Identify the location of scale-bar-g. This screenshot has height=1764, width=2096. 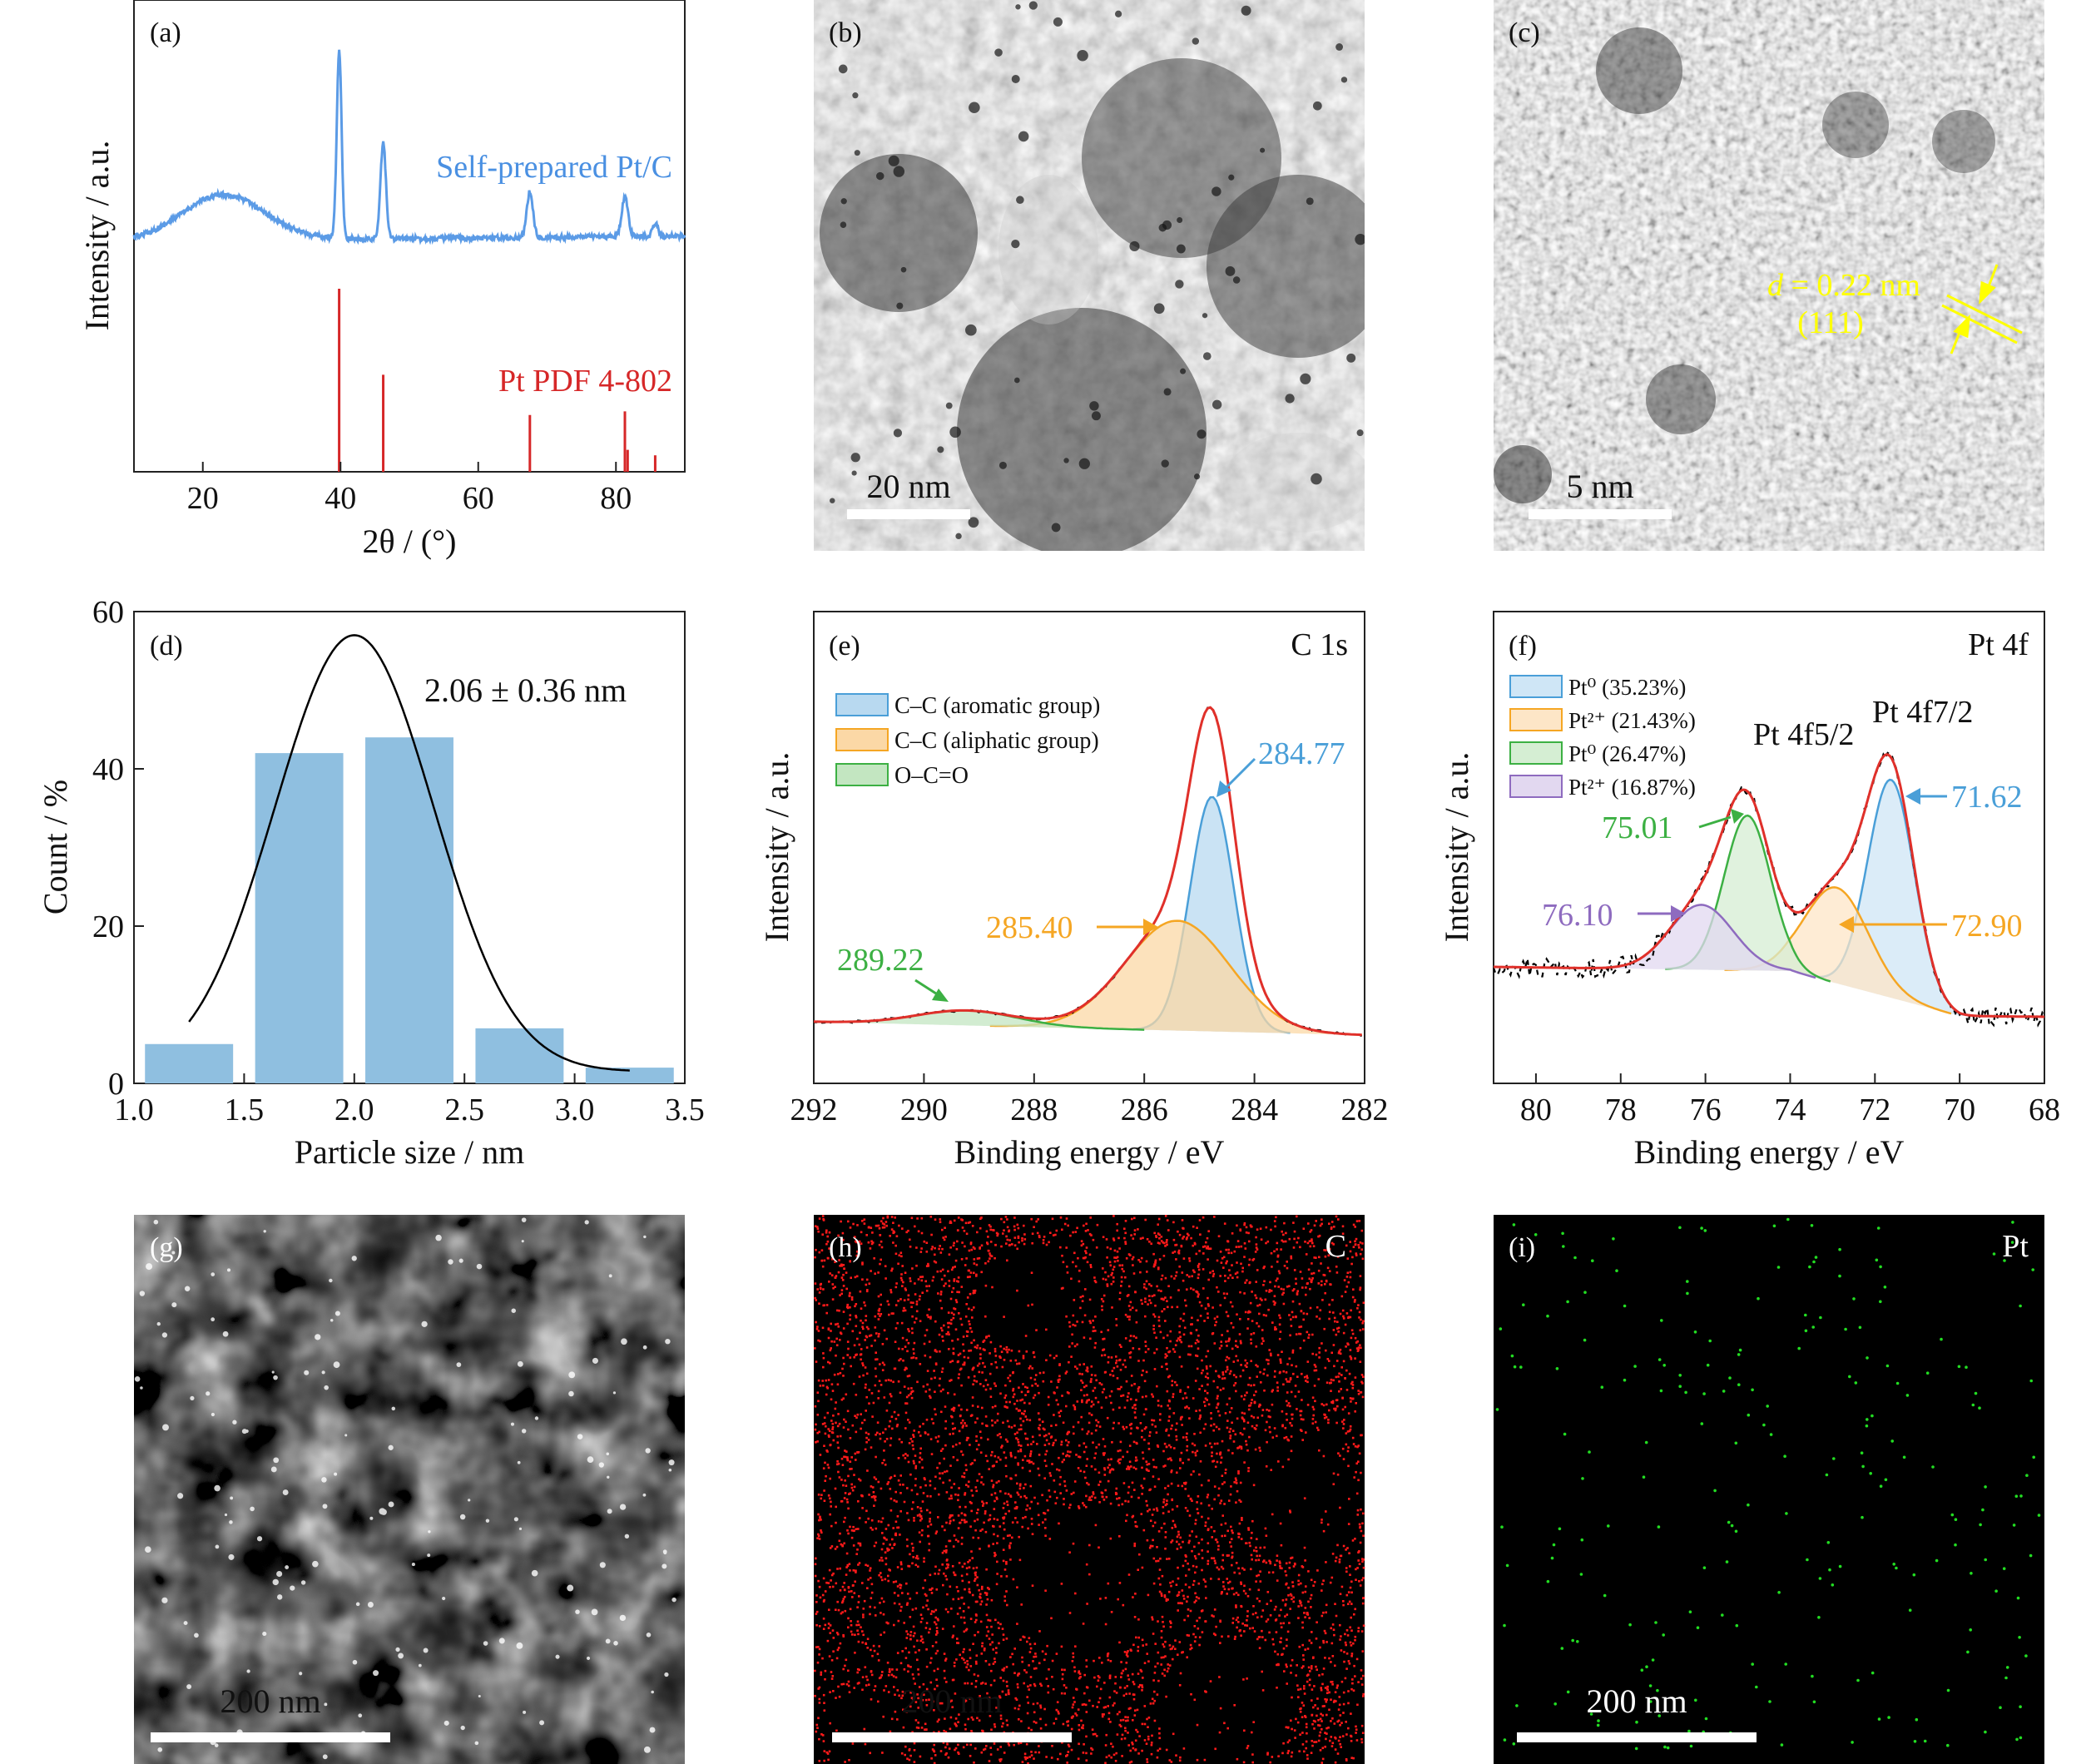
(271, 1737).